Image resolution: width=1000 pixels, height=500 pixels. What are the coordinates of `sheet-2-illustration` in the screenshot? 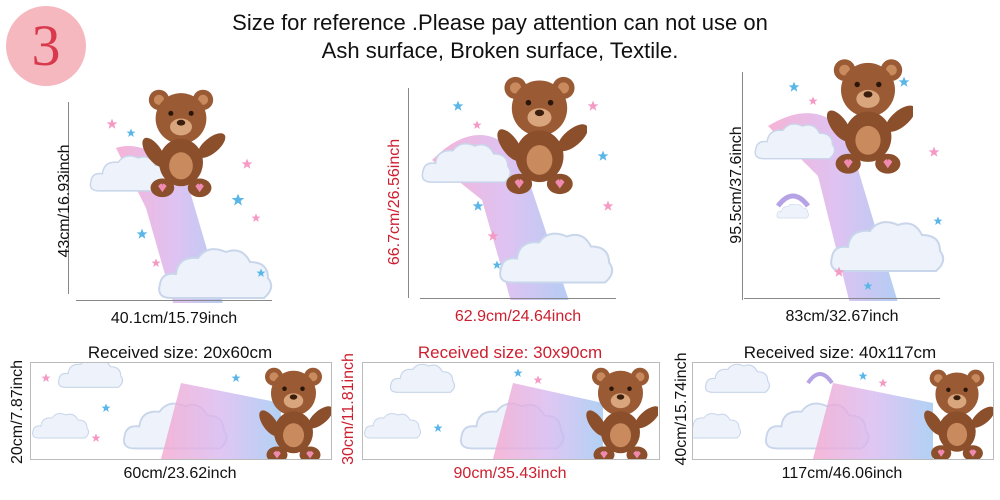 It's located at (510, 411).